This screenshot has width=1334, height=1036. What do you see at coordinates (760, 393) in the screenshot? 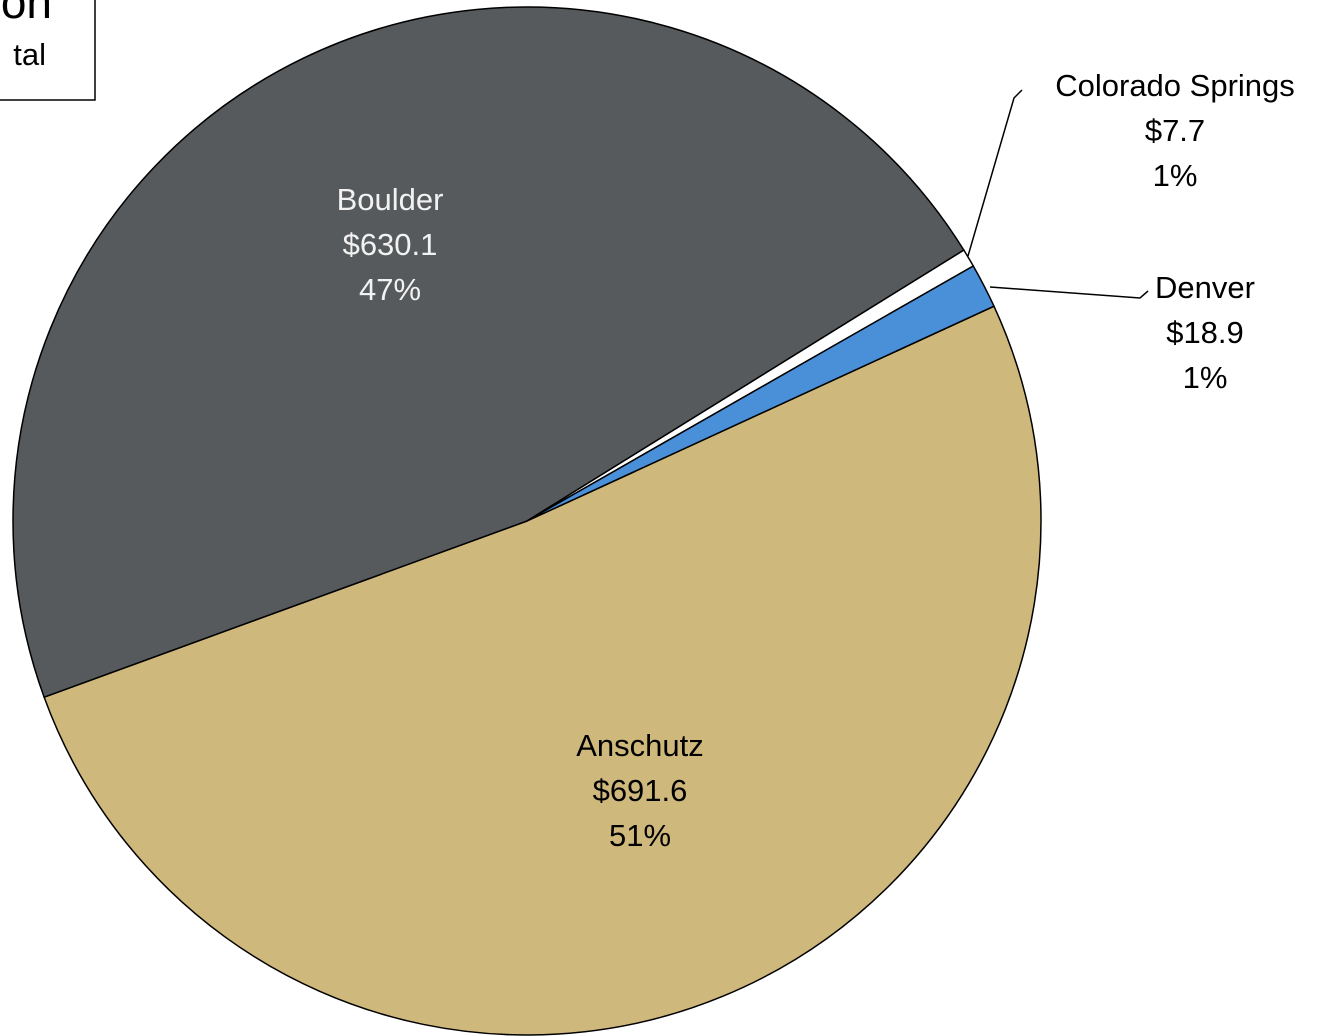
I see `pie-slice` at bounding box center [760, 393].